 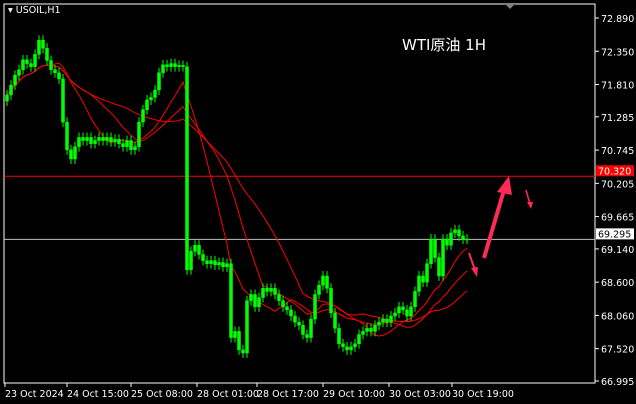 I want to click on y-tick-label: 66.995, so click(x=617, y=382).